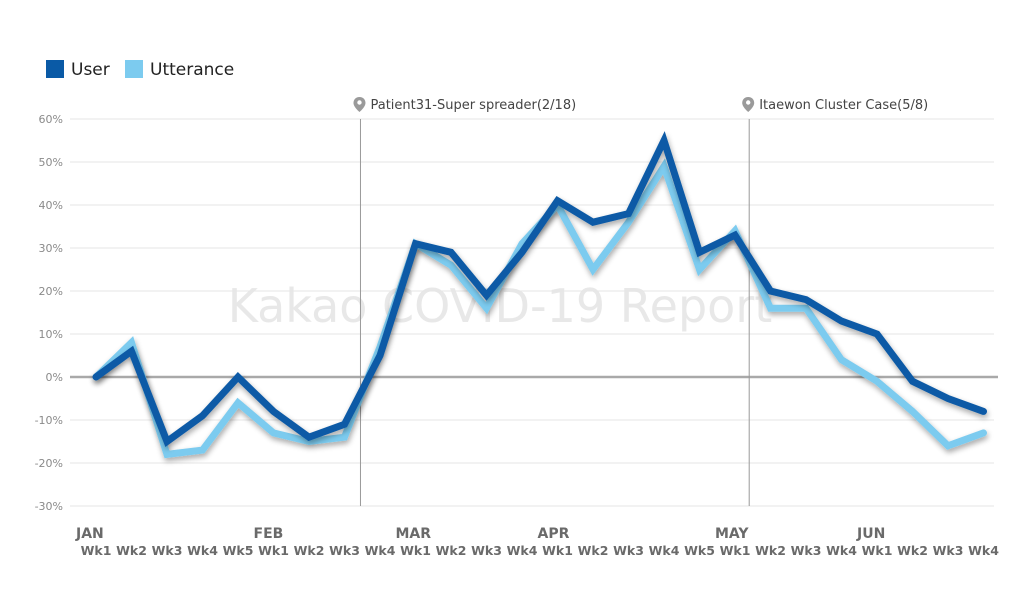  I want to click on month-label: APR, so click(554, 534).